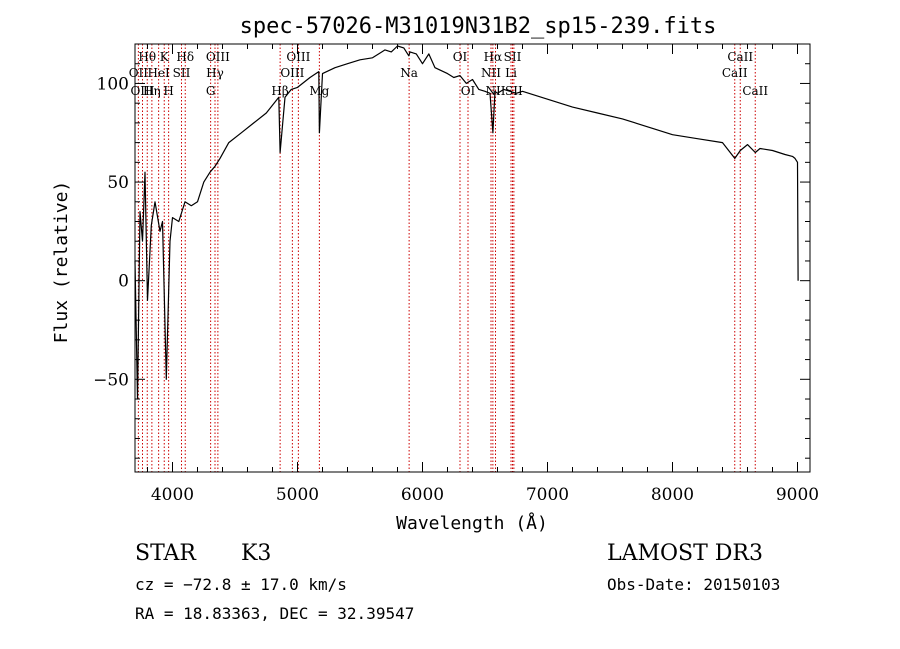  What do you see at coordinates (165, 57) in the screenshot?
I see `line-label-3: K` at bounding box center [165, 57].